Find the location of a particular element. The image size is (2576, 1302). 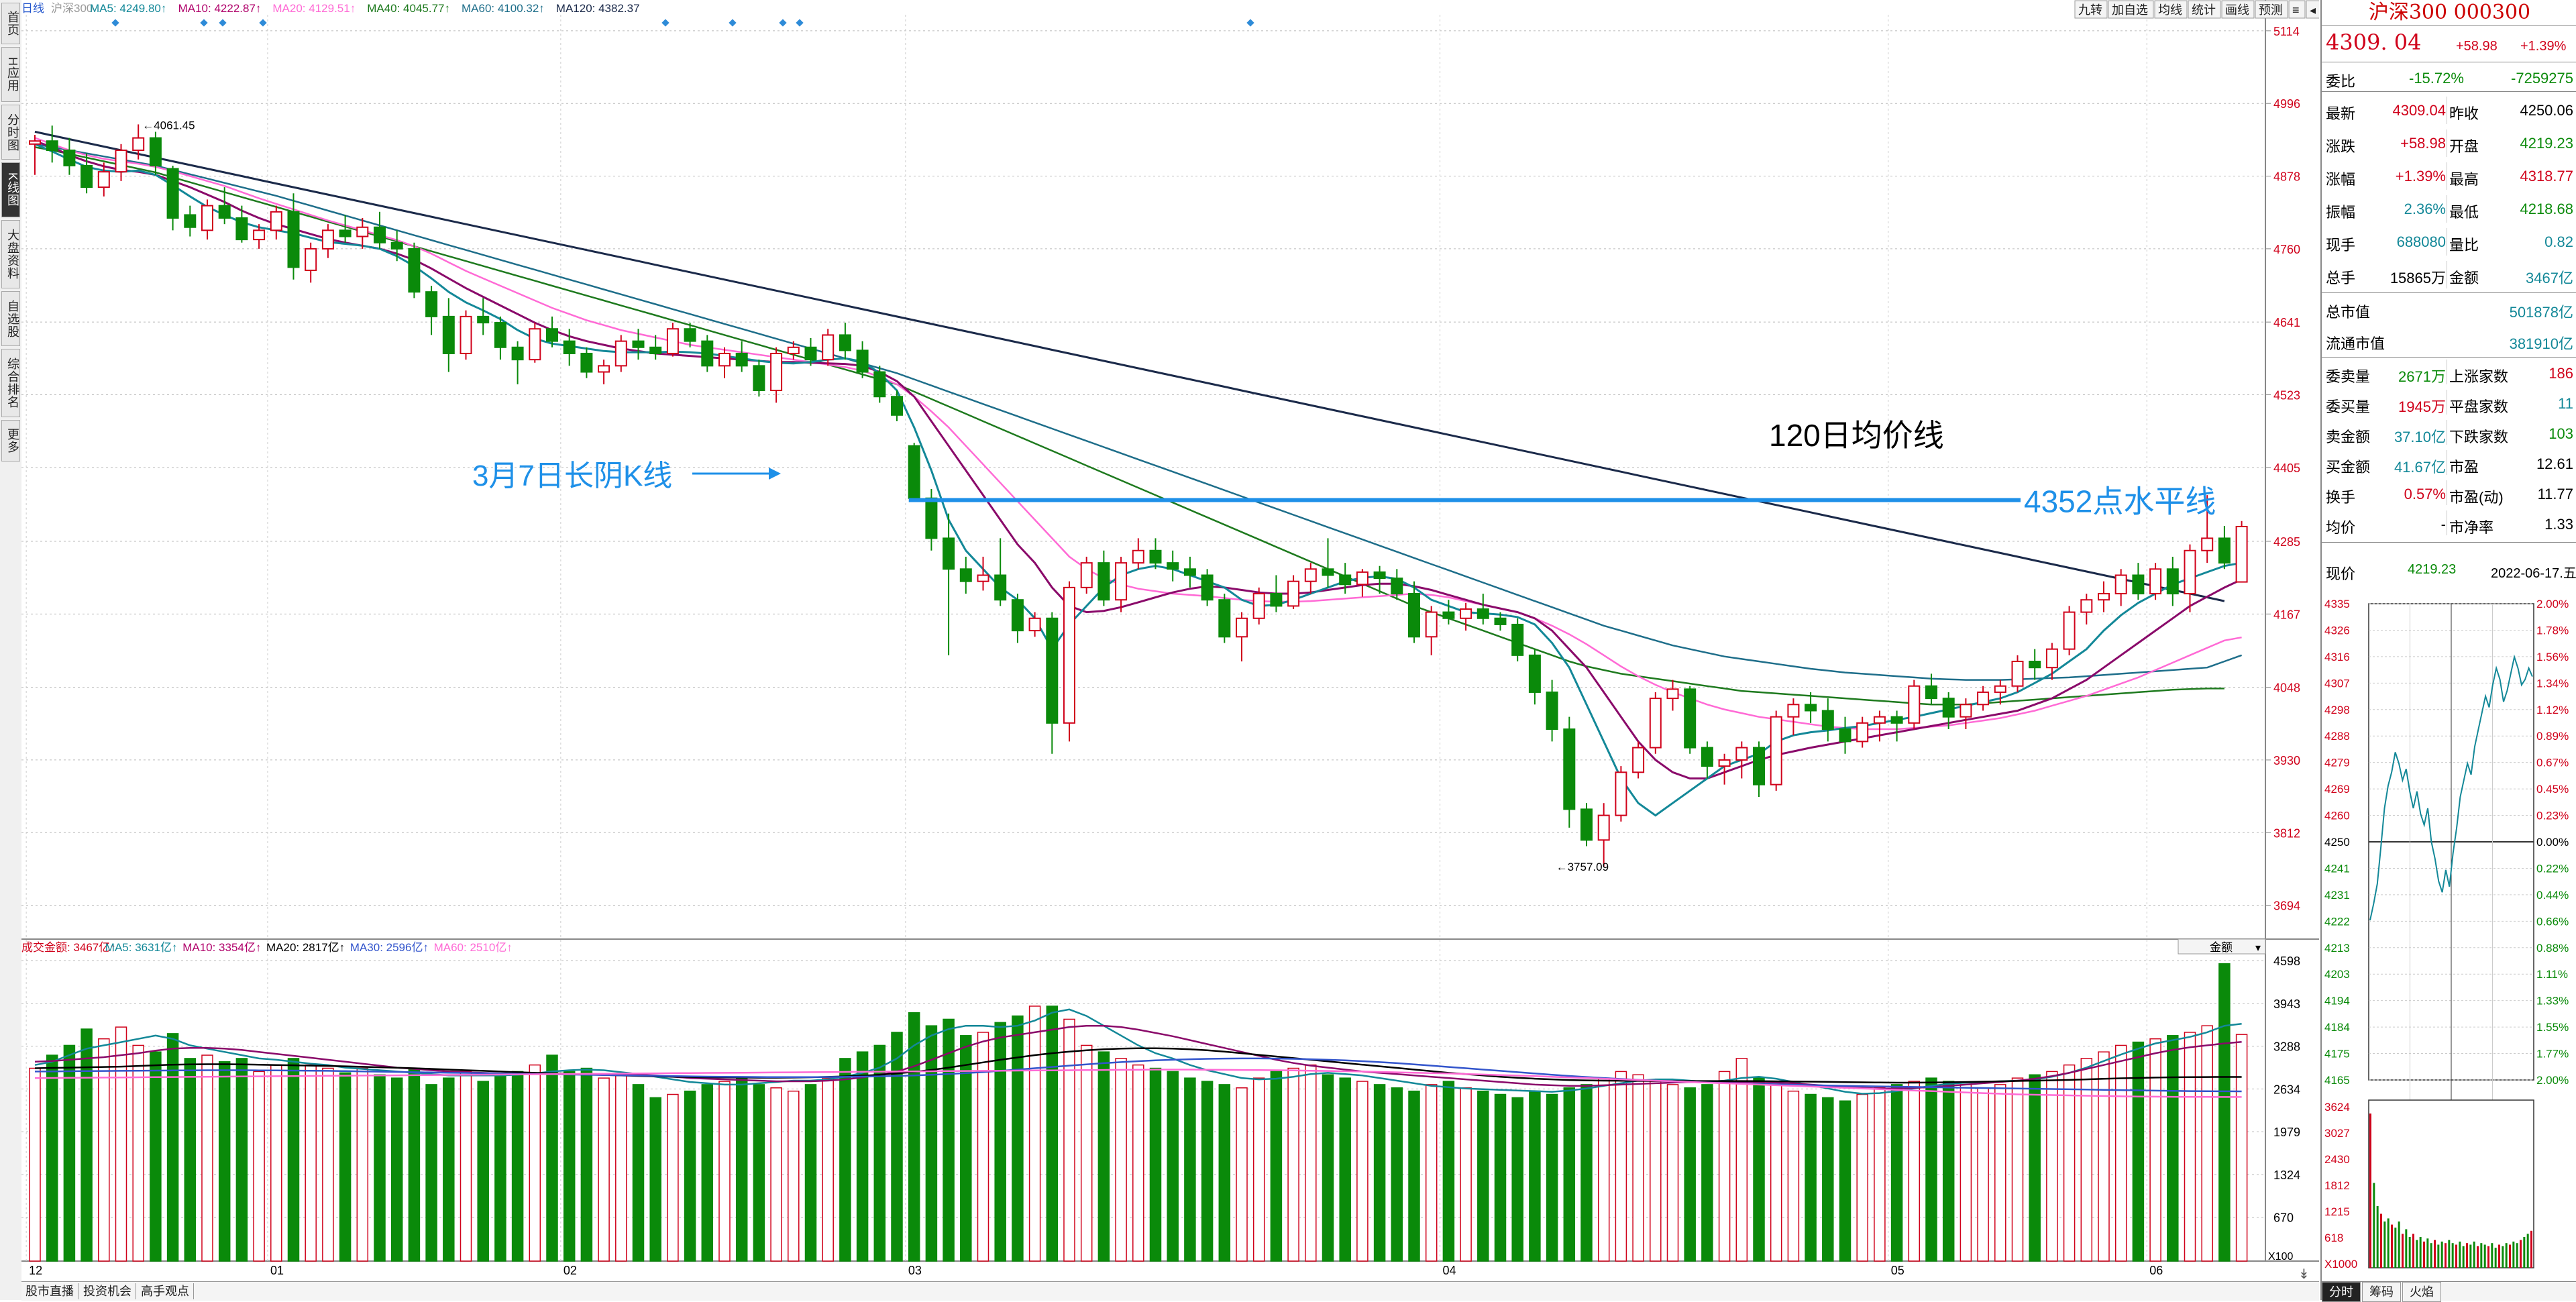

bottom-tab-1: 投资机会 is located at coordinates (107, 1291).